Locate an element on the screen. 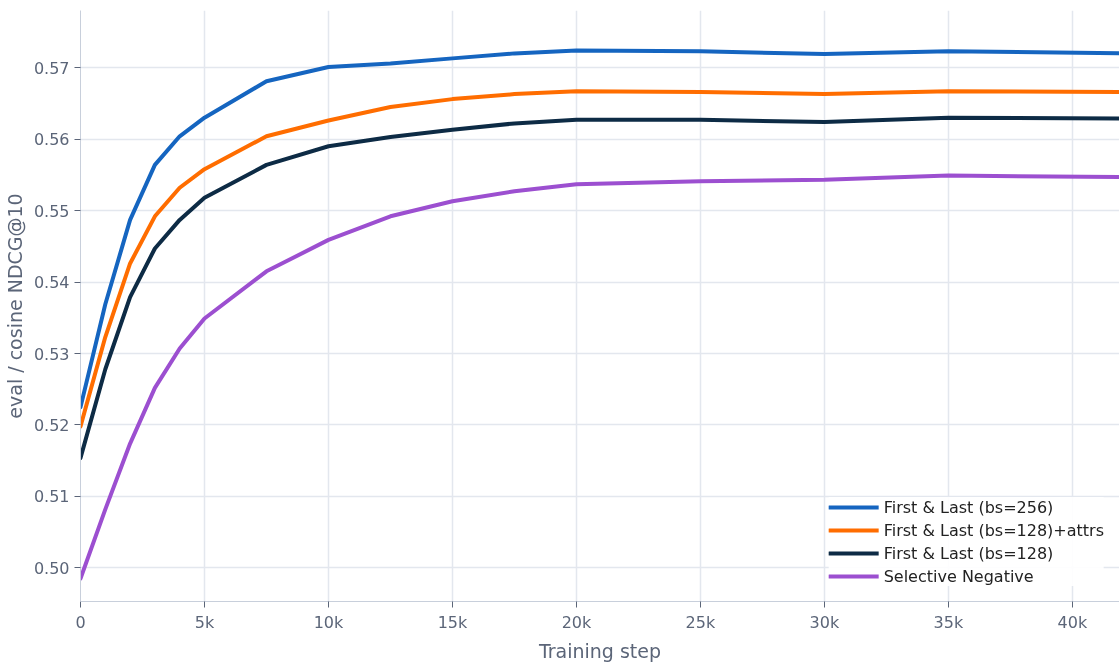  legend-label: First & Last (bs=128) is located at coordinates (968, 553).